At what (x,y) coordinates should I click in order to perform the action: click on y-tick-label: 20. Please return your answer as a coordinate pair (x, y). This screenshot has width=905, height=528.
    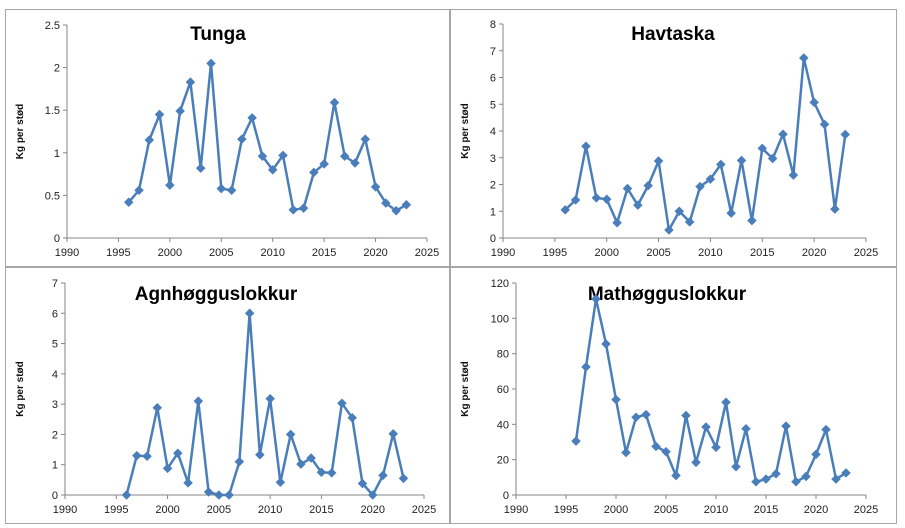
    Looking at the image, I should click on (503, 461).